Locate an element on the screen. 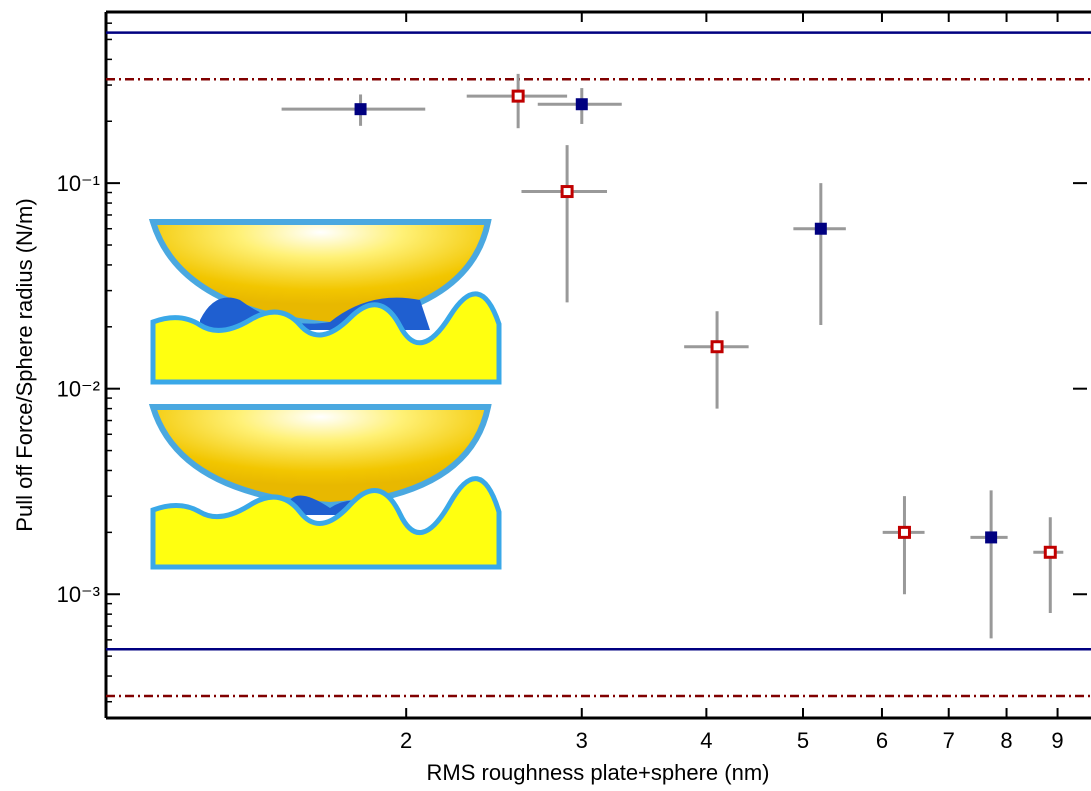 This screenshot has width=1091, height=791. y-axis-label: Pull off Force/Sphere radius (N/m) is located at coordinates (24, 364).